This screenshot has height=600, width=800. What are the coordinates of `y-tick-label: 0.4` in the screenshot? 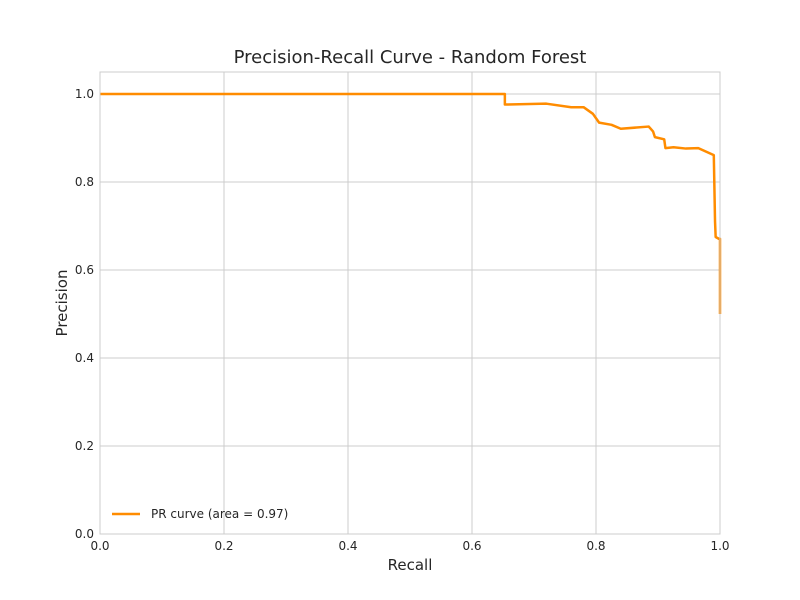 It's located at (84, 358).